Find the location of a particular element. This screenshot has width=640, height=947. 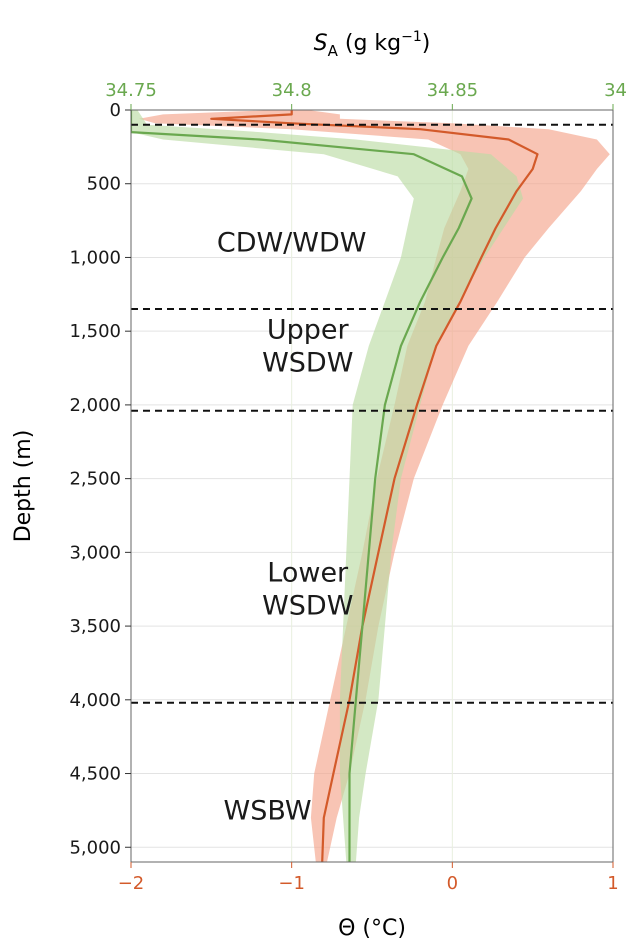

water-mass-label: WSBW is located at coordinates (268, 810).